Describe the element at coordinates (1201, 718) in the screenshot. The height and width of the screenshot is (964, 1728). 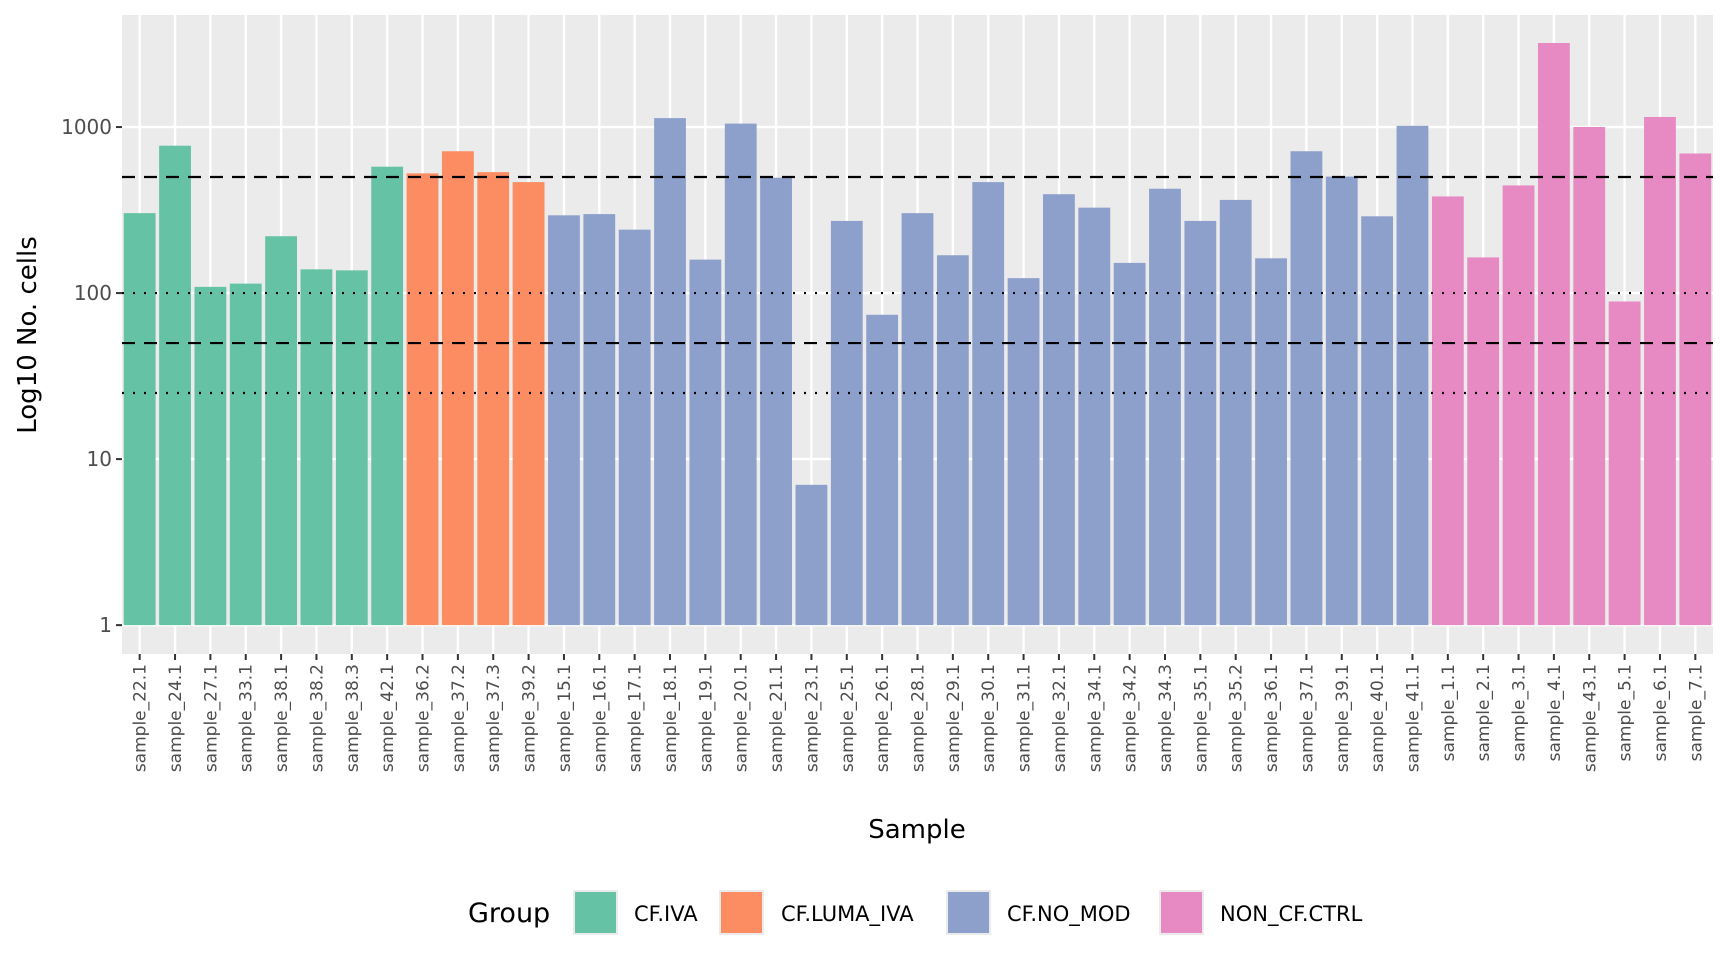
I see `x-tick-label: sample_35.1` at that location.